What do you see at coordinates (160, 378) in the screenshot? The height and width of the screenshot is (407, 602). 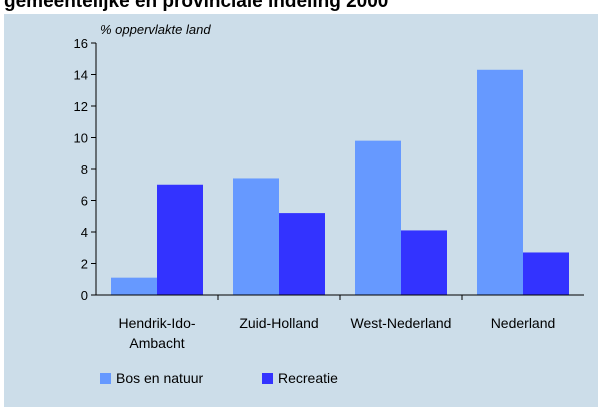 I see `legend-label: Bos en natuur` at bounding box center [160, 378].